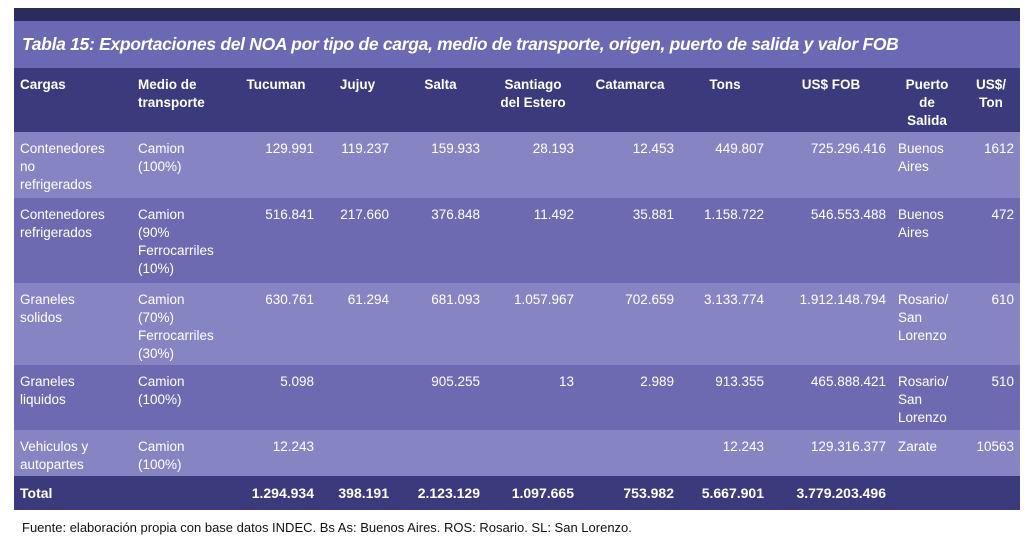 This screenshot has width=1026, height=543. Describe the element at coordinates (440, 493) in the screenshot. I see `total-cell: 2.123.129` at that location.